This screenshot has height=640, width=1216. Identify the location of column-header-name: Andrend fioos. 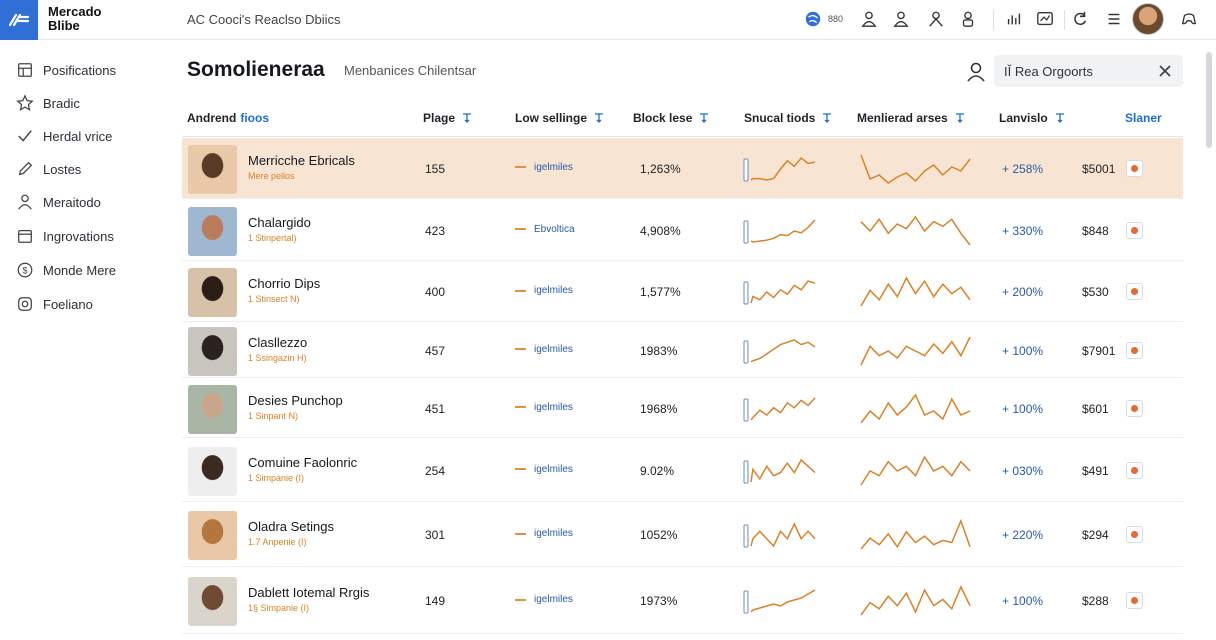
(228, 118).